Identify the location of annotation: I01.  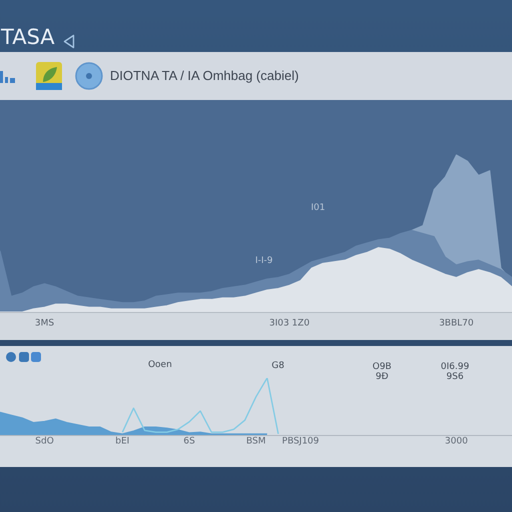
(318, 208).